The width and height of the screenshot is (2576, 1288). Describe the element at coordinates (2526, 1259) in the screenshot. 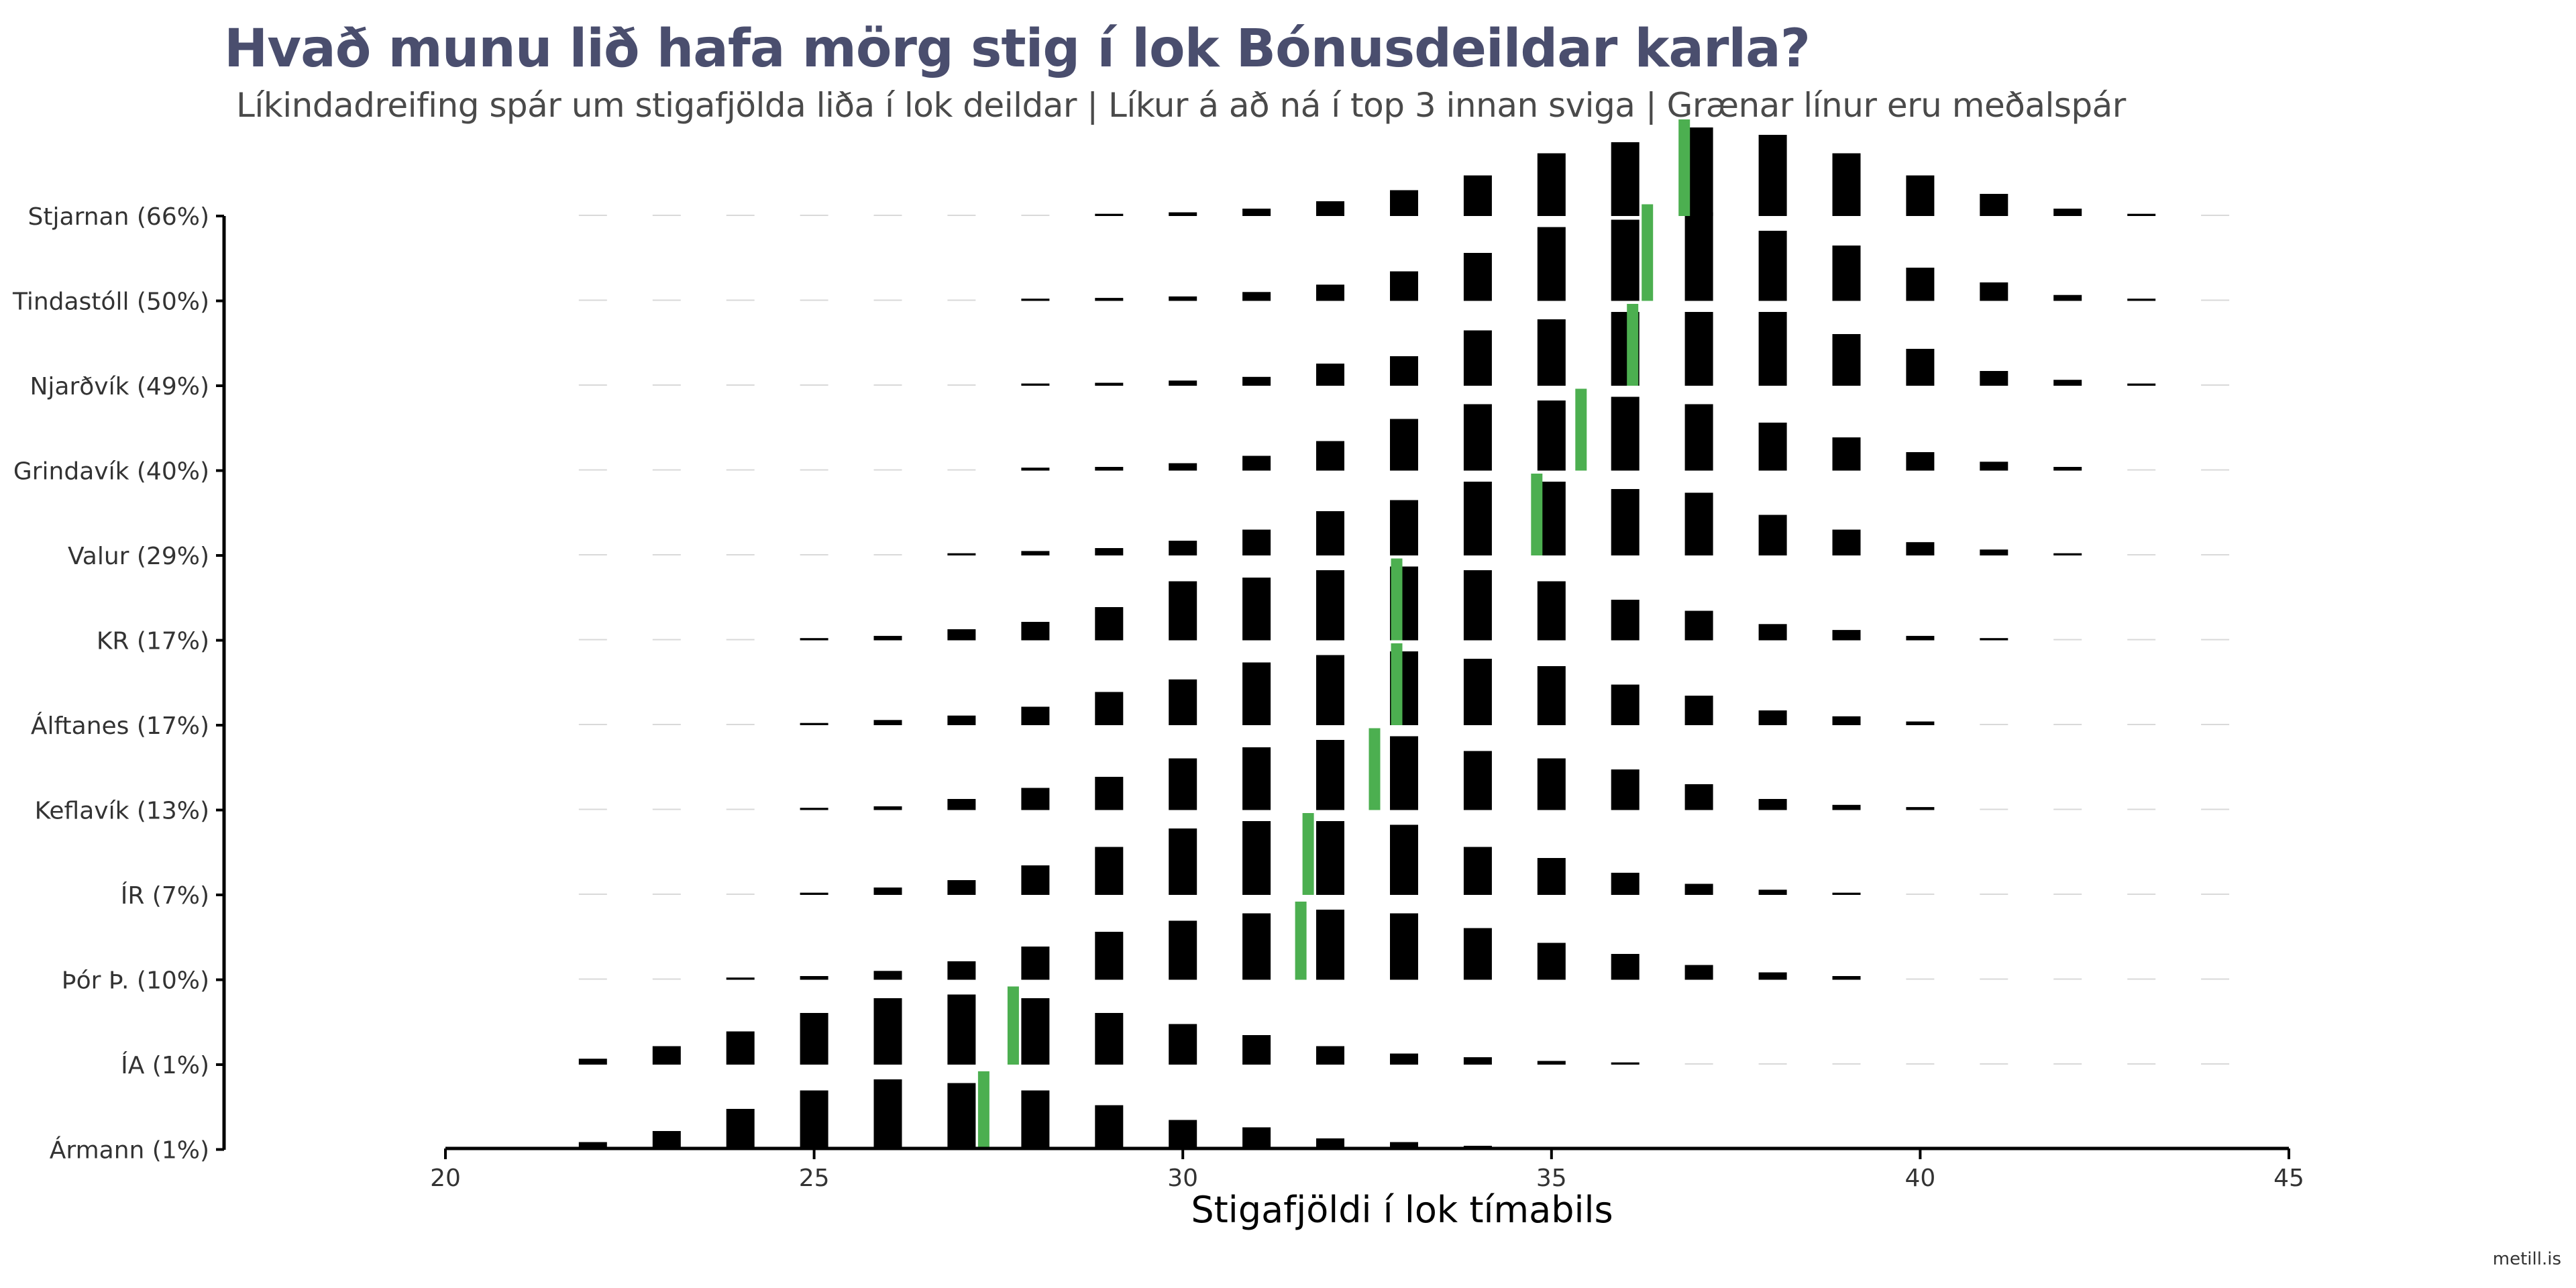

I see `source-credit: metill.is` at that location.